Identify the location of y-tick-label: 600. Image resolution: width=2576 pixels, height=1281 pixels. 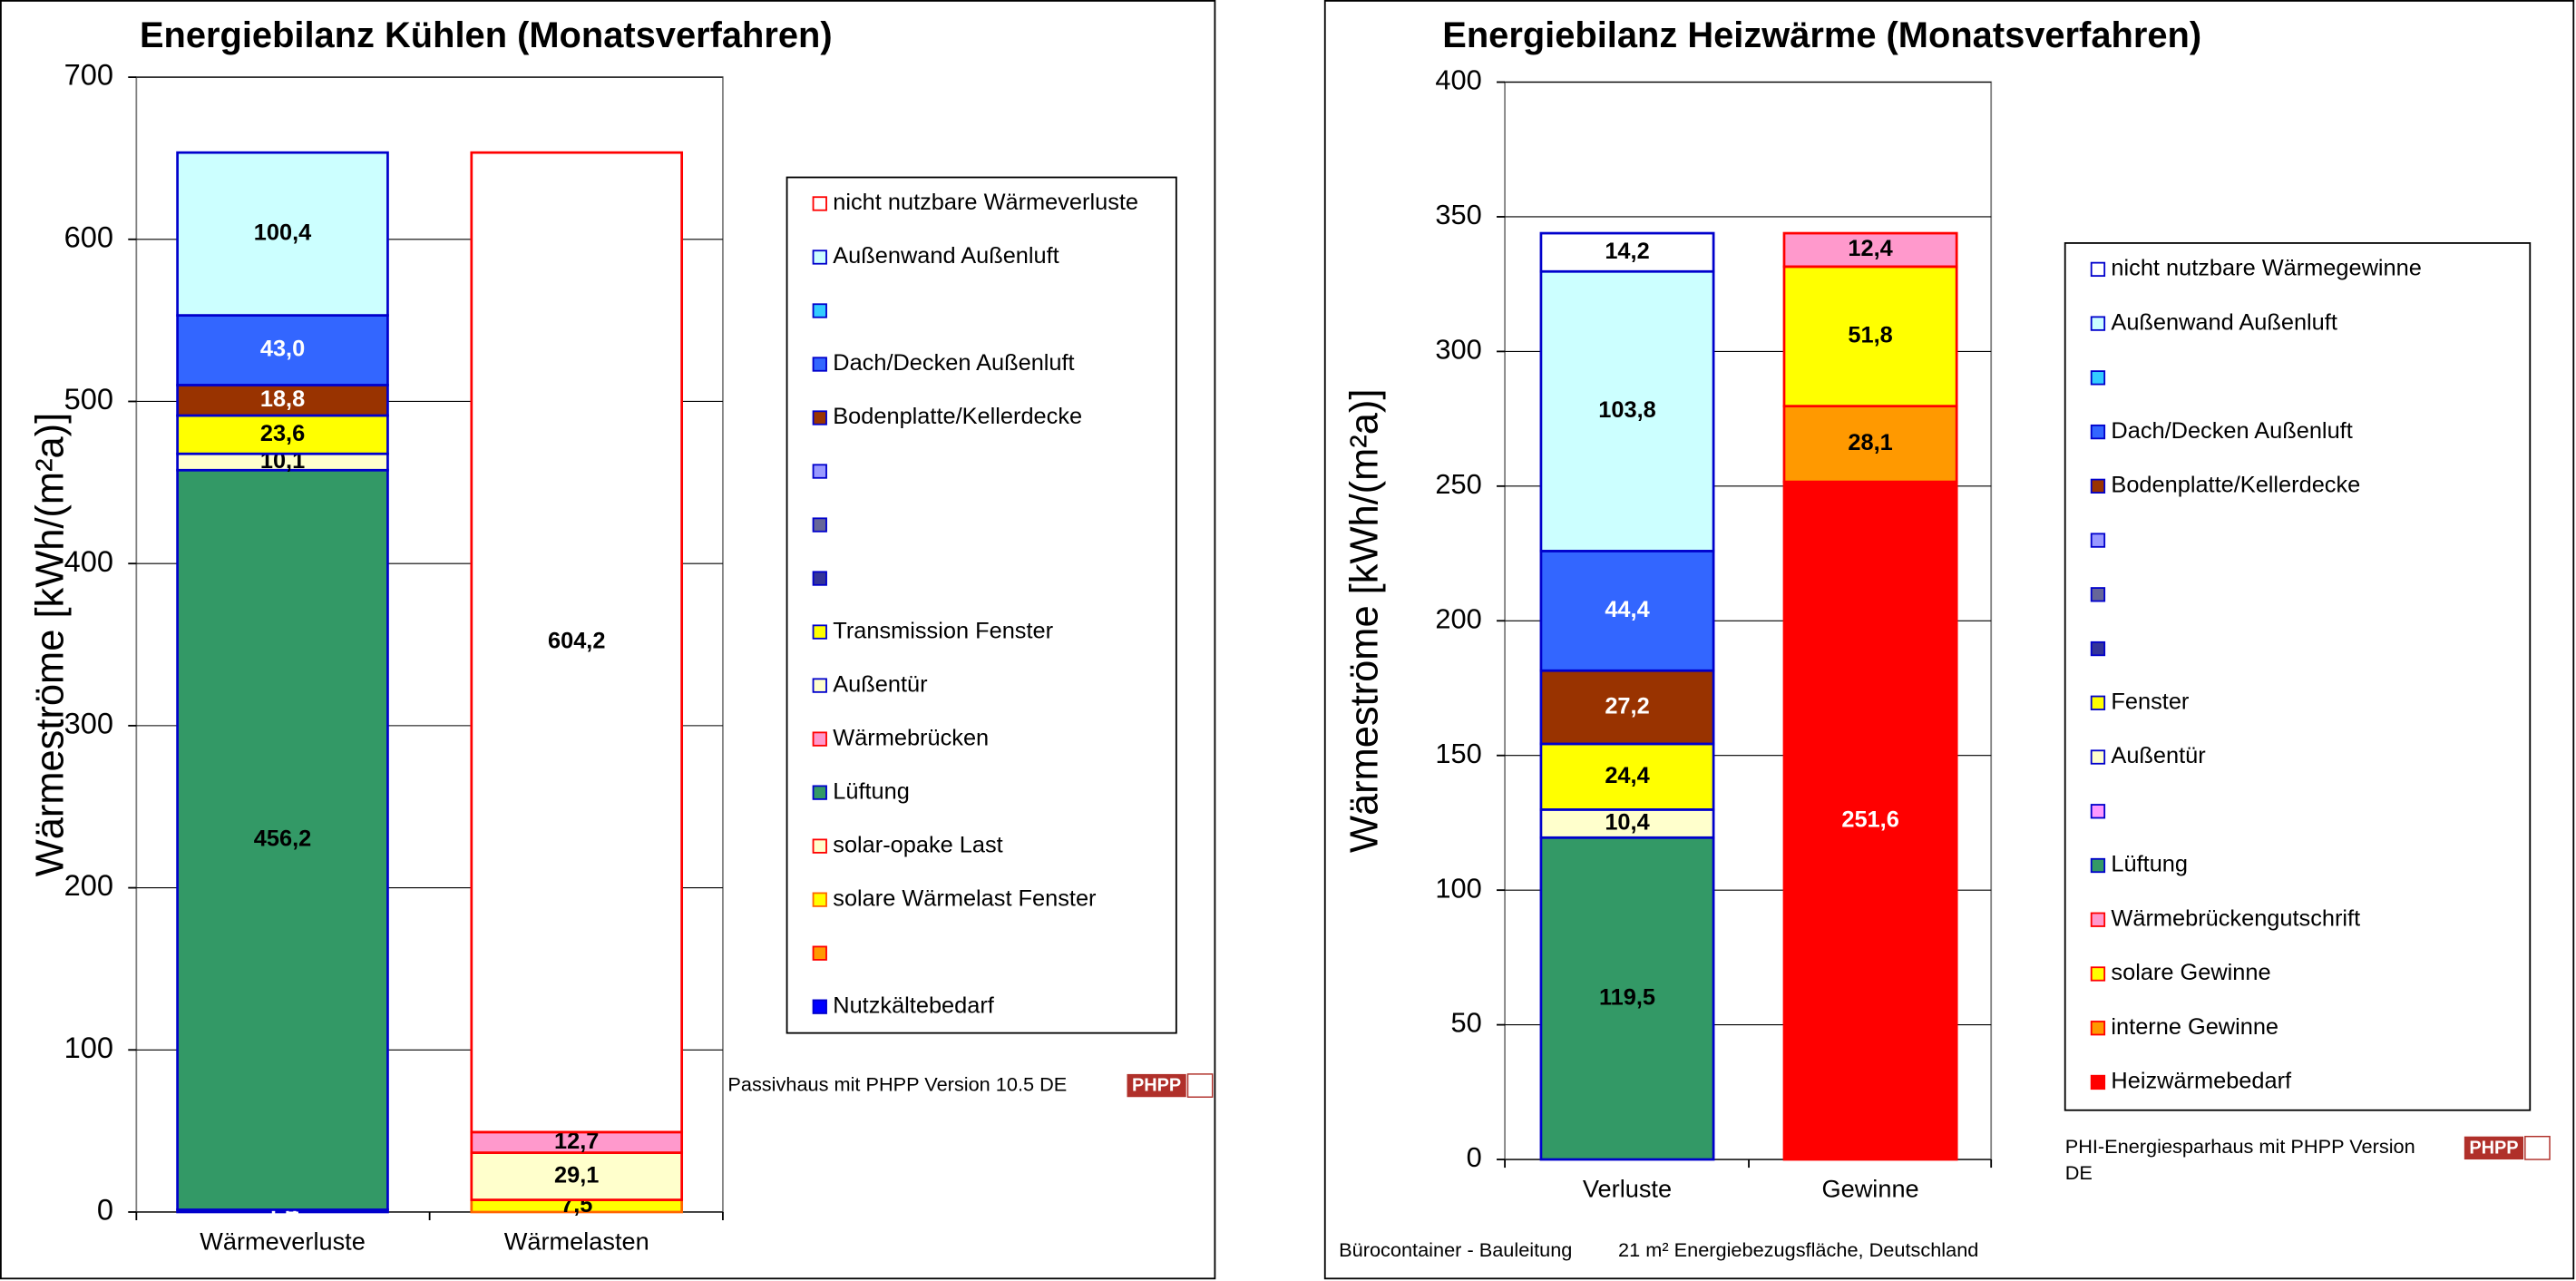
(88, 236).